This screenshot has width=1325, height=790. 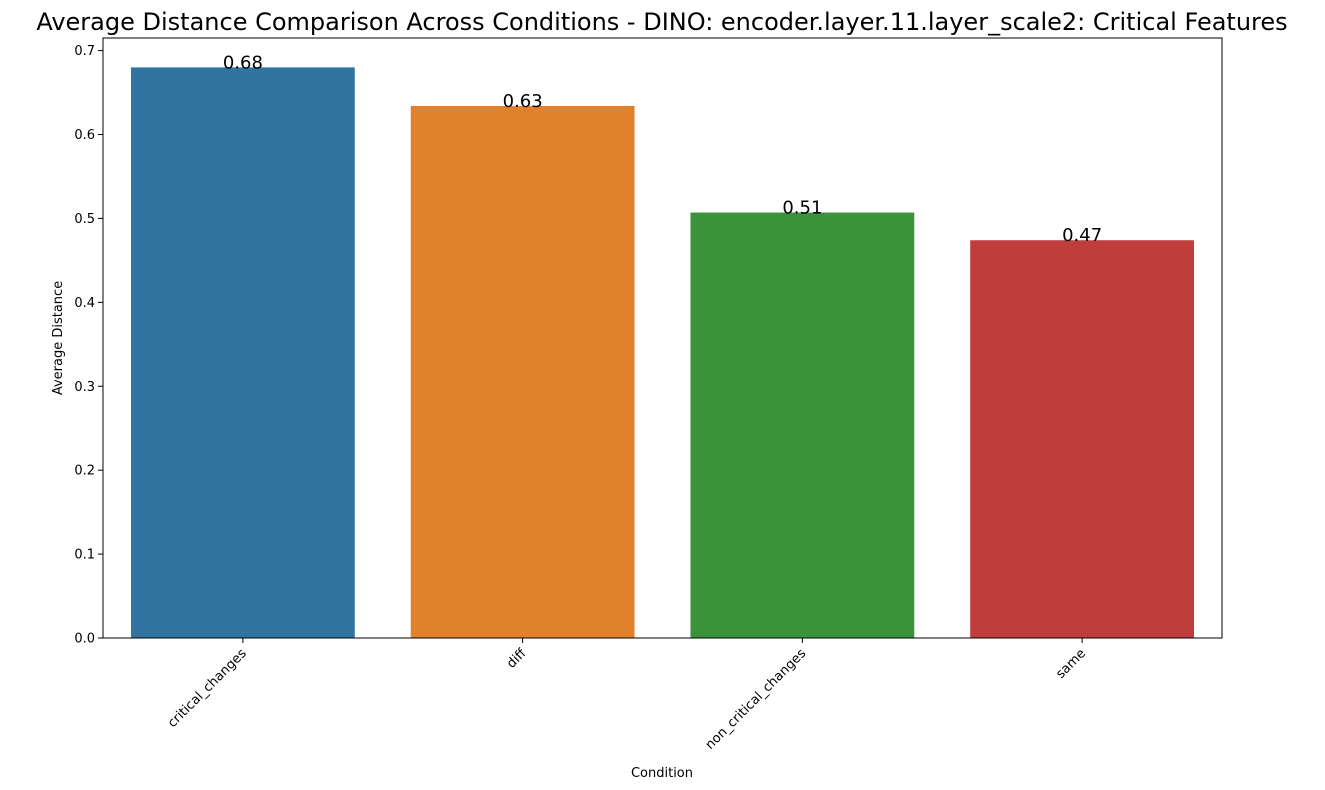 I want to click on y-tick-label: 0.2, so click(x=84, y=471).